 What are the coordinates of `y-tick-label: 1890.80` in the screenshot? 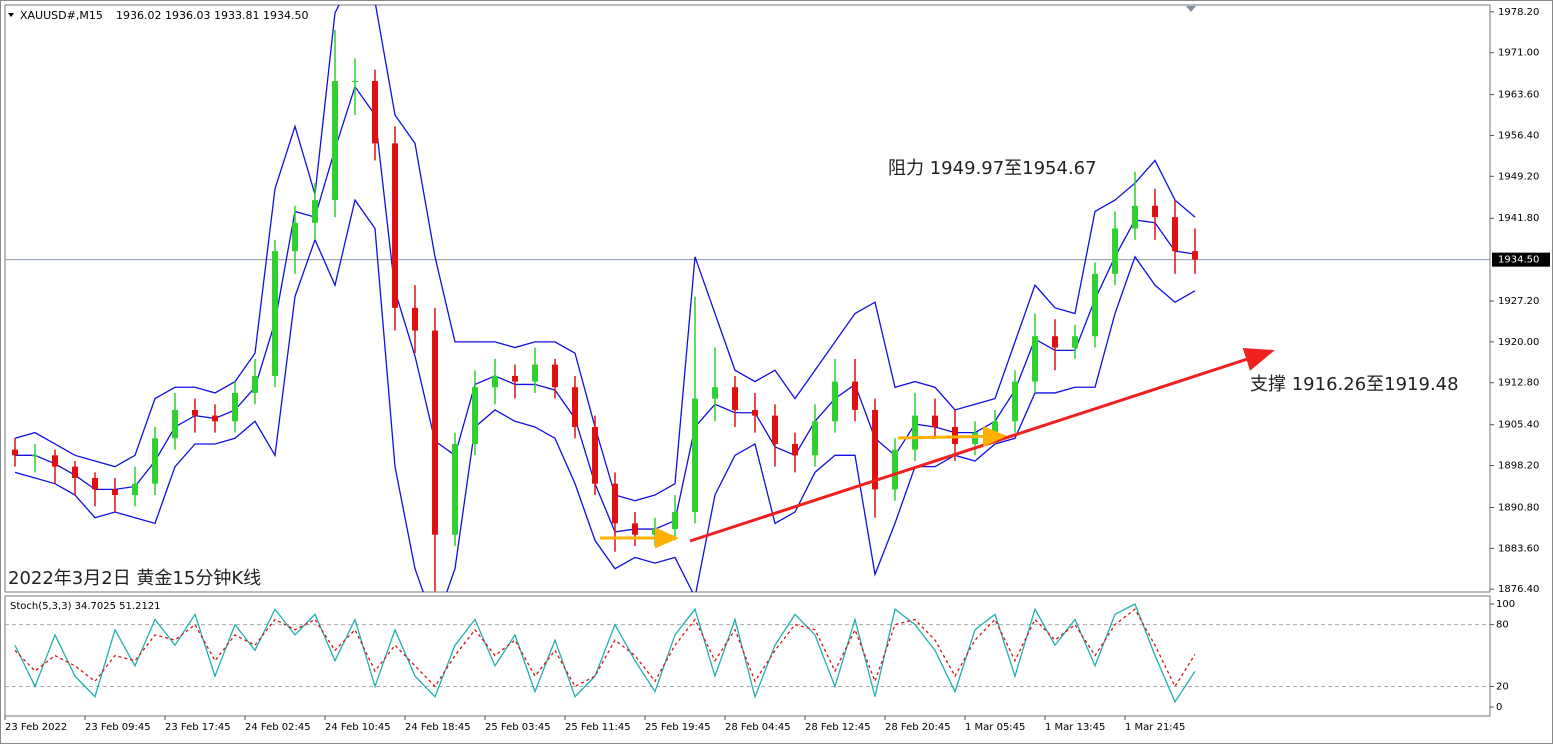 It's located at (1518, 507).